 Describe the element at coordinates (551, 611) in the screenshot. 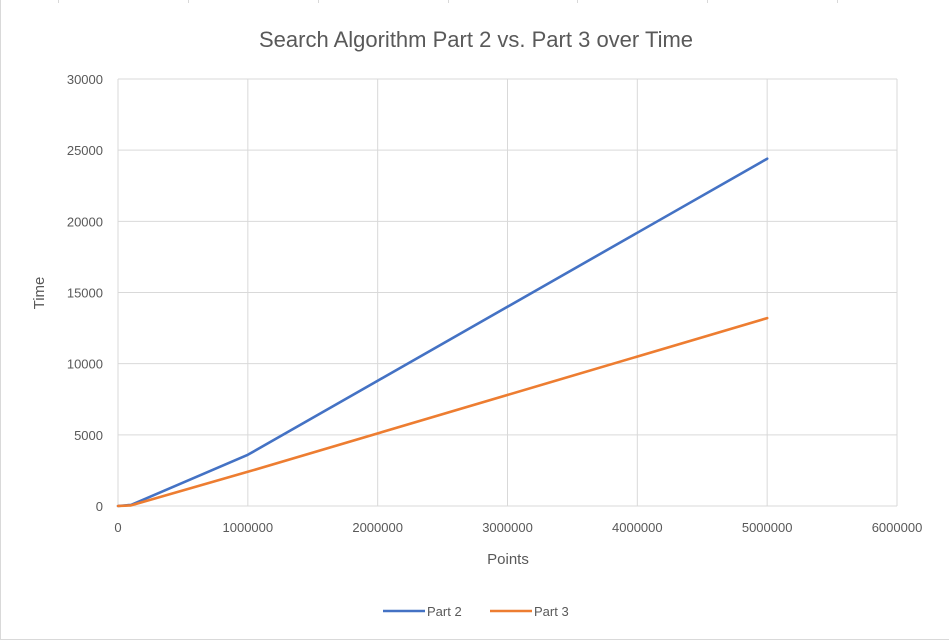

I see `legend-label: Part 3` at that location.